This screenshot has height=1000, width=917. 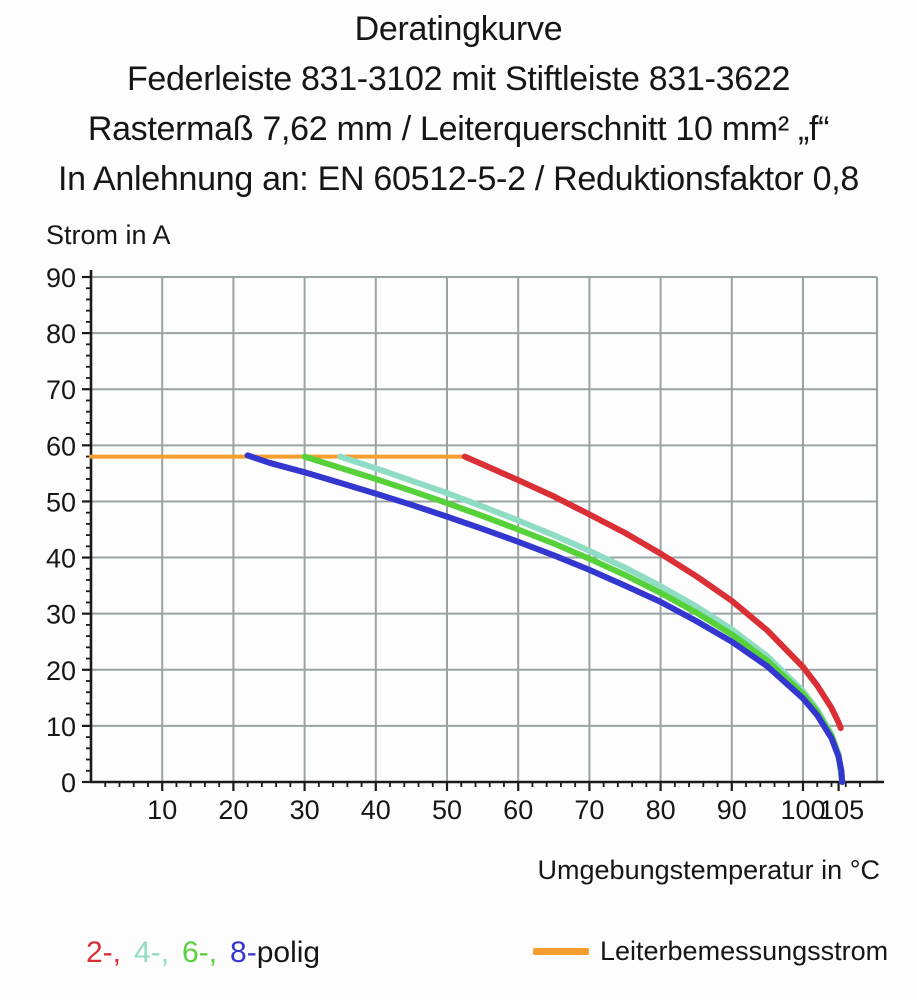 I want to click on legend-pole-8: 8-, so click(x=243, y=952).